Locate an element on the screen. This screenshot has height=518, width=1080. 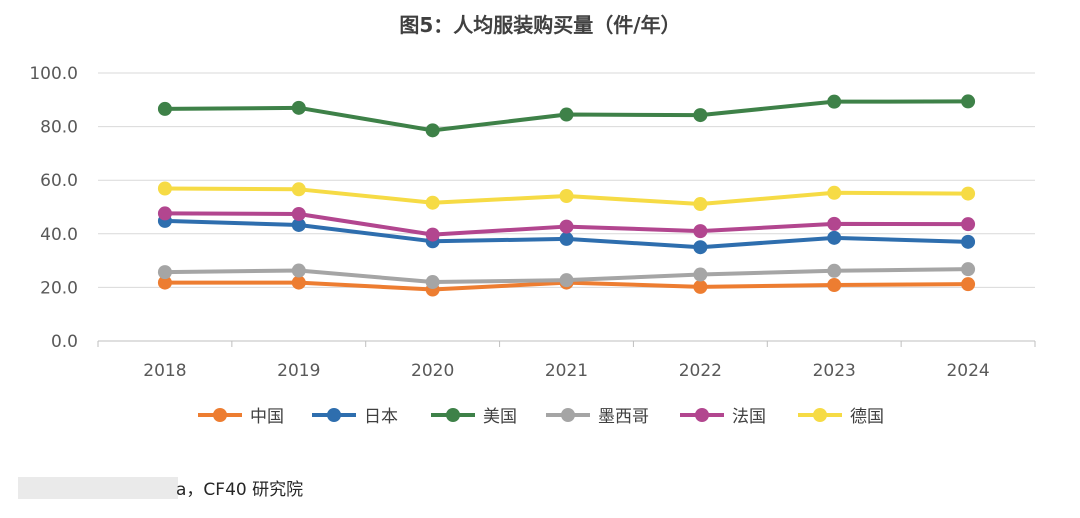
legend-item: 中国 is located at coordinates (241, 417).